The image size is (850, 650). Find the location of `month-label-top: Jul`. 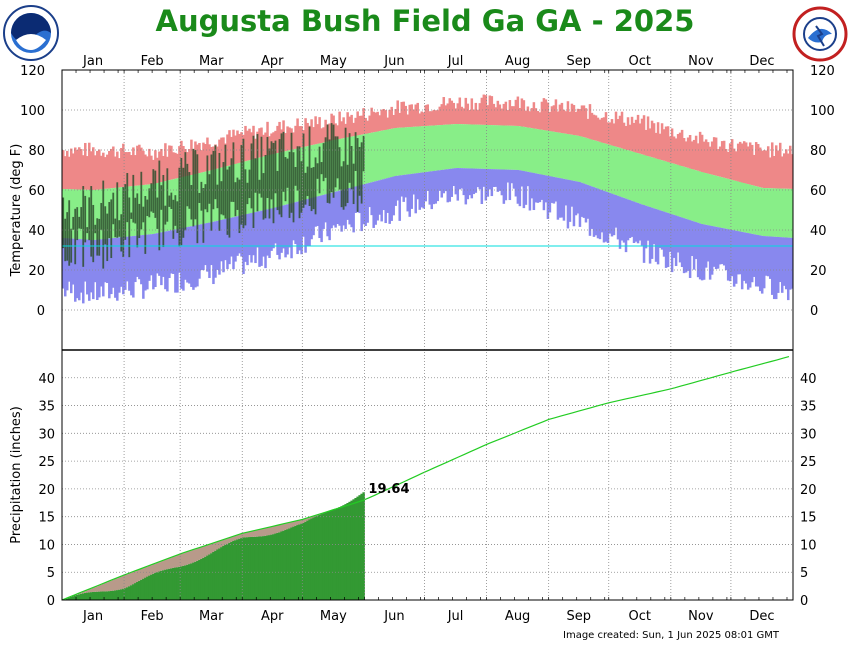

month-label-top: Jul is located at coordinates (455, 61).